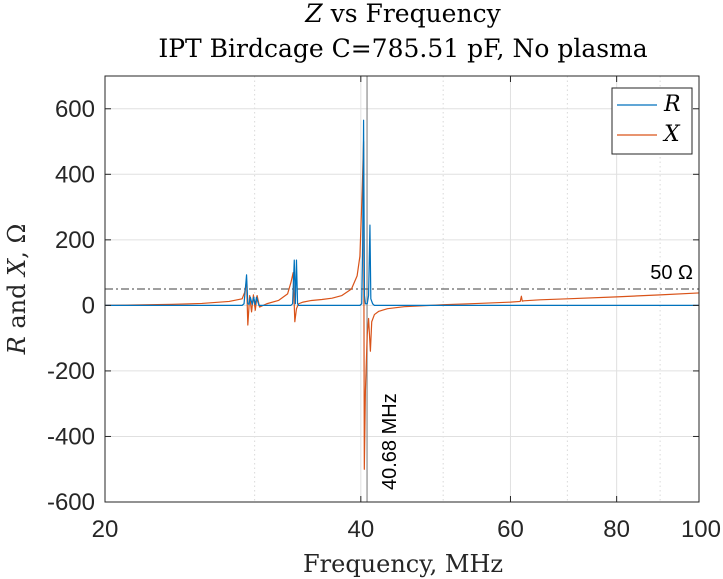  I want to click on y-tick-label: -400, so click(71, 436).